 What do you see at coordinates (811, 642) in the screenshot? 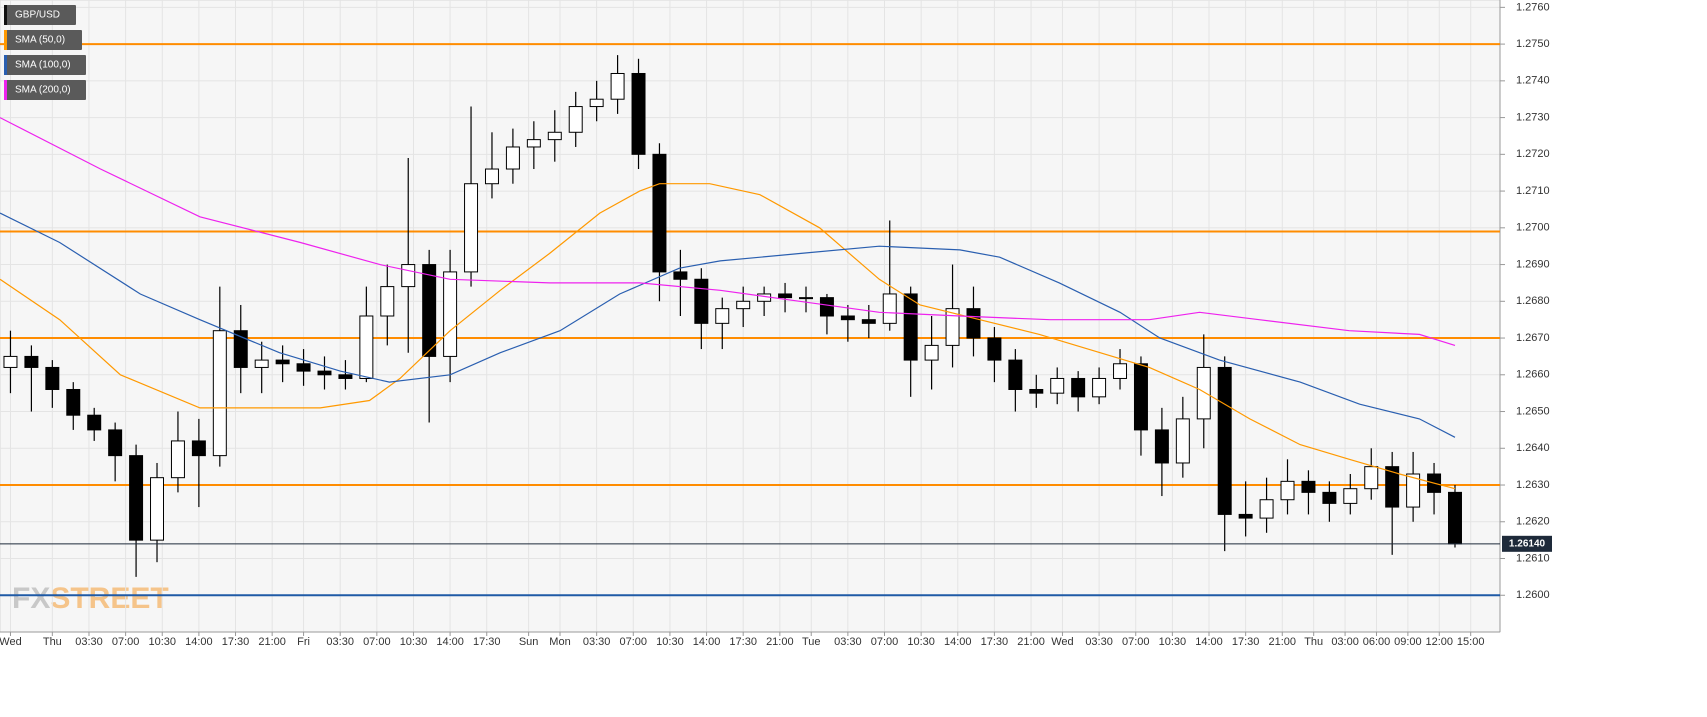
I see `x-tick-label: Tue` at bounding box center [811, 642].